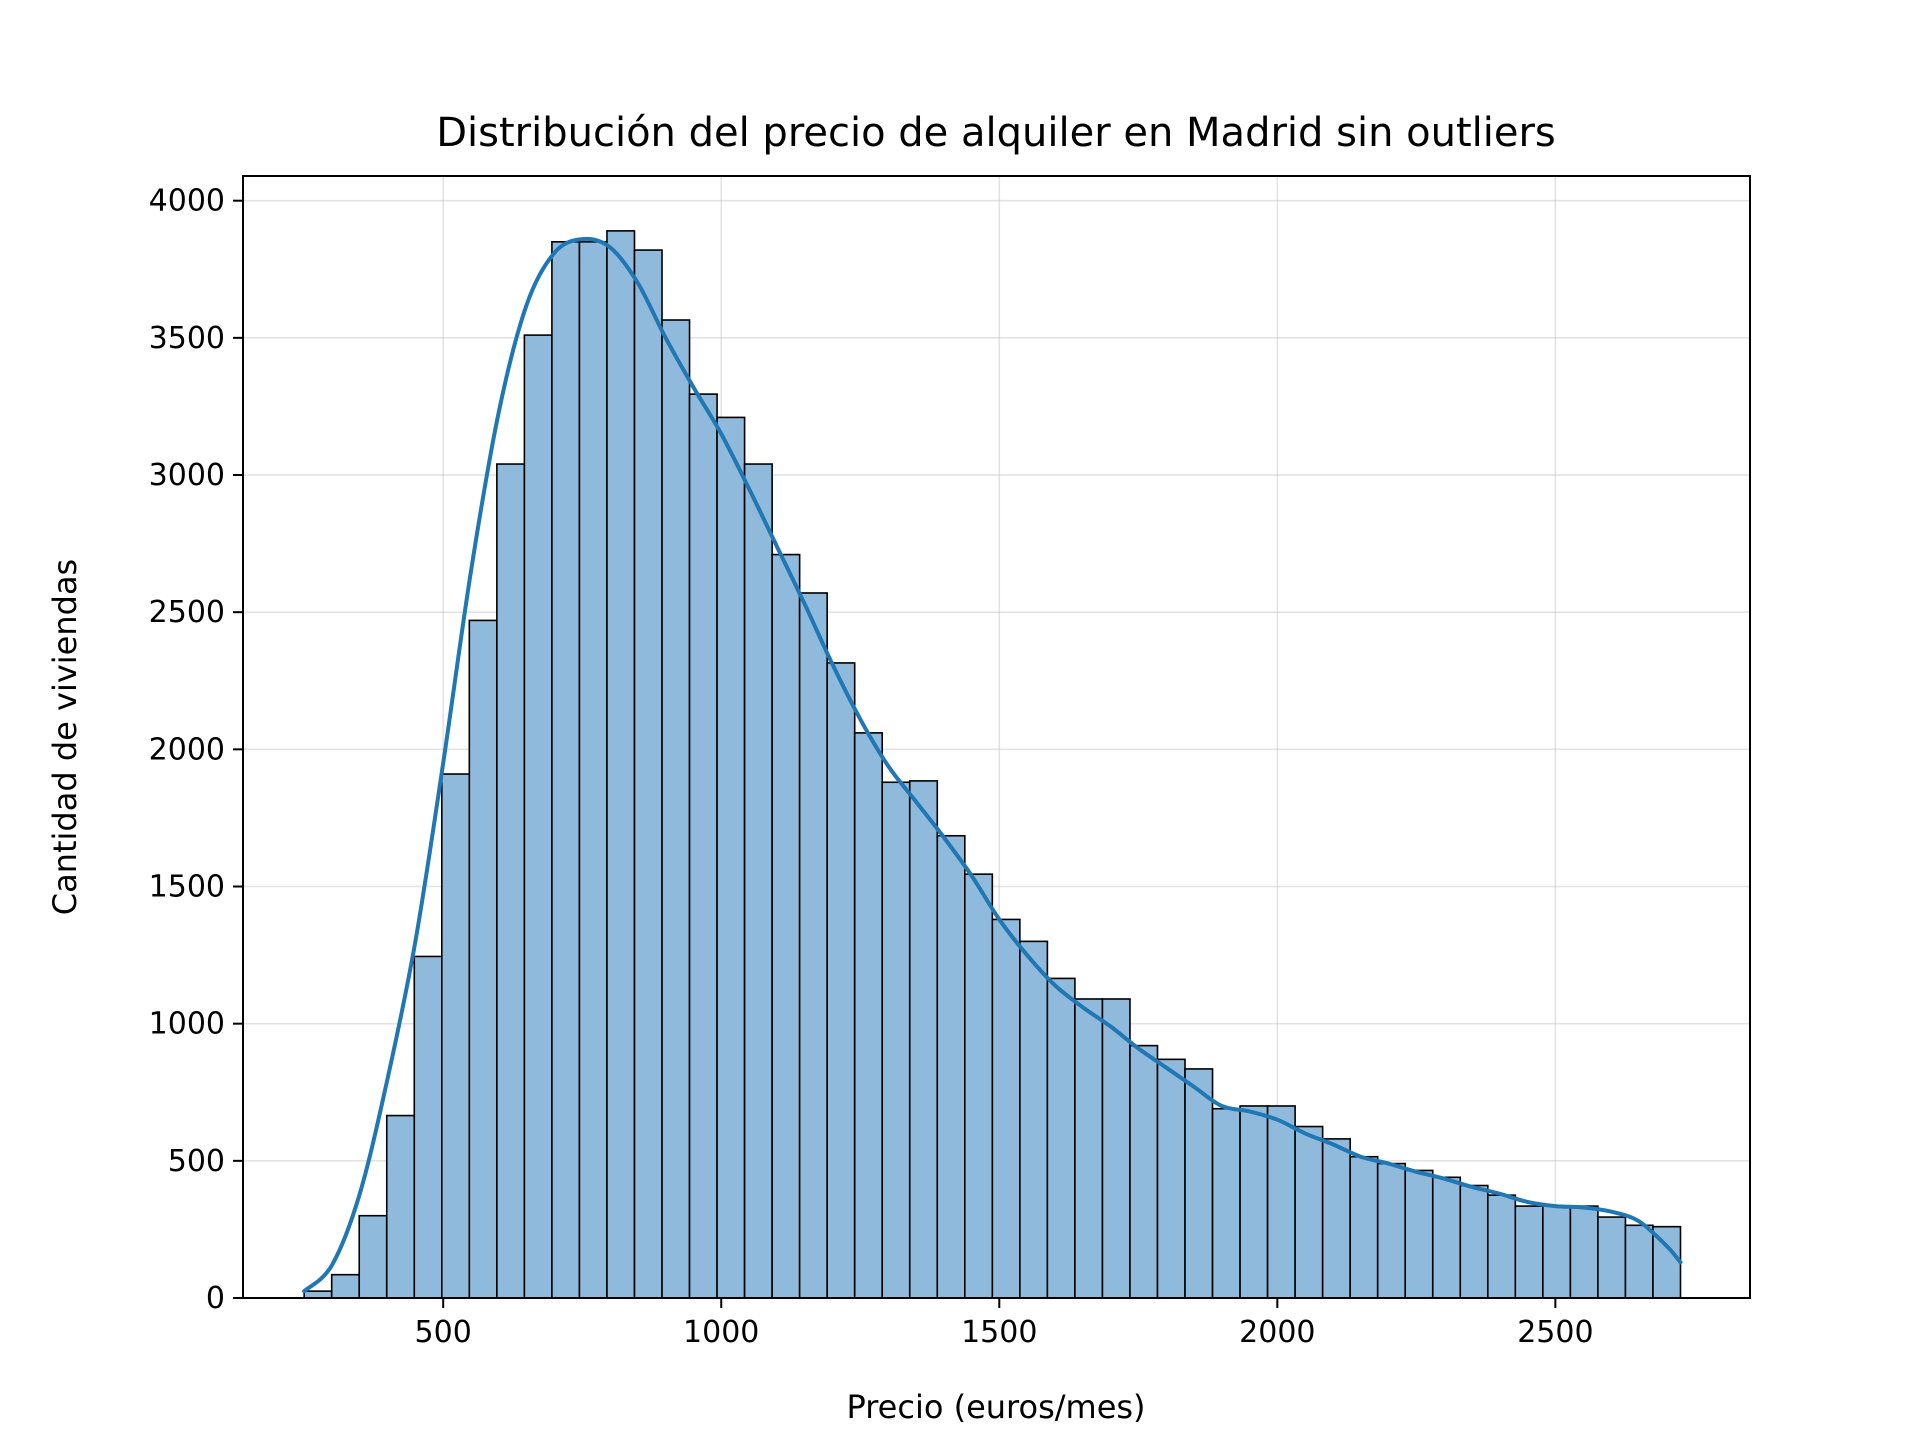  What do you see at coordinates (721, 1332) in the screenshot?
I see `x-tick-label: 1000` at bounding box center [721, 1332].